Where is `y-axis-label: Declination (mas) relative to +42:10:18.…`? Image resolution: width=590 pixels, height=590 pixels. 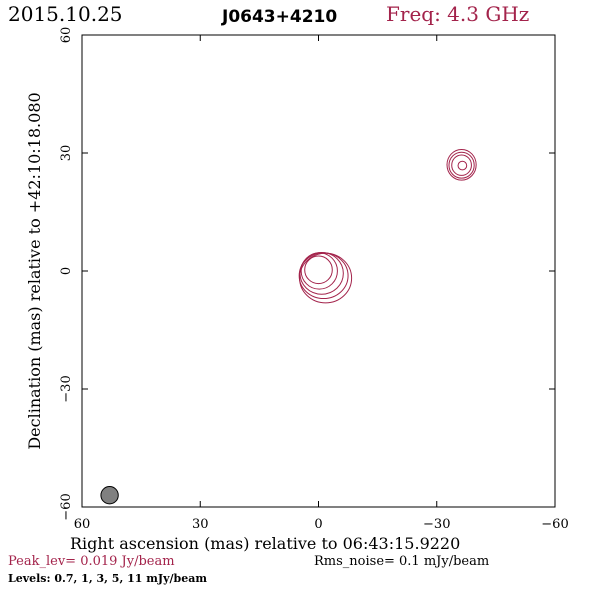
y-axis-label: Declination (mas) relative to +42:10:18.… is located at coordinates (34, 270).